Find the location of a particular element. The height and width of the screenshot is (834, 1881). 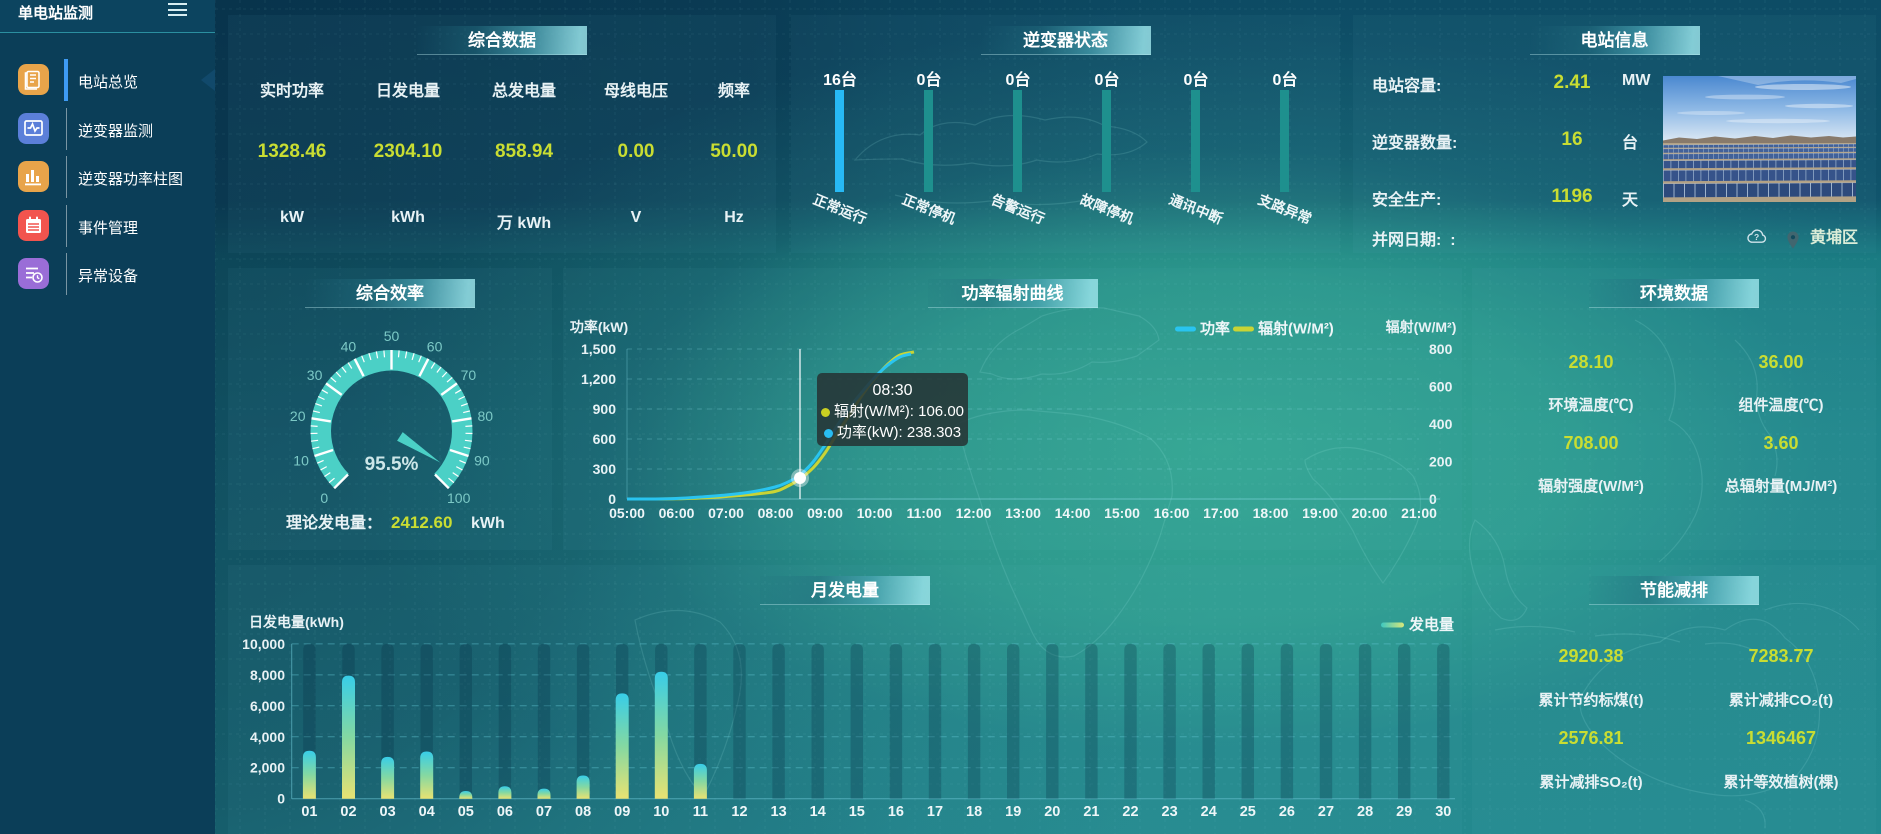

svg-text: 08 is located at coordinates (583, 812).